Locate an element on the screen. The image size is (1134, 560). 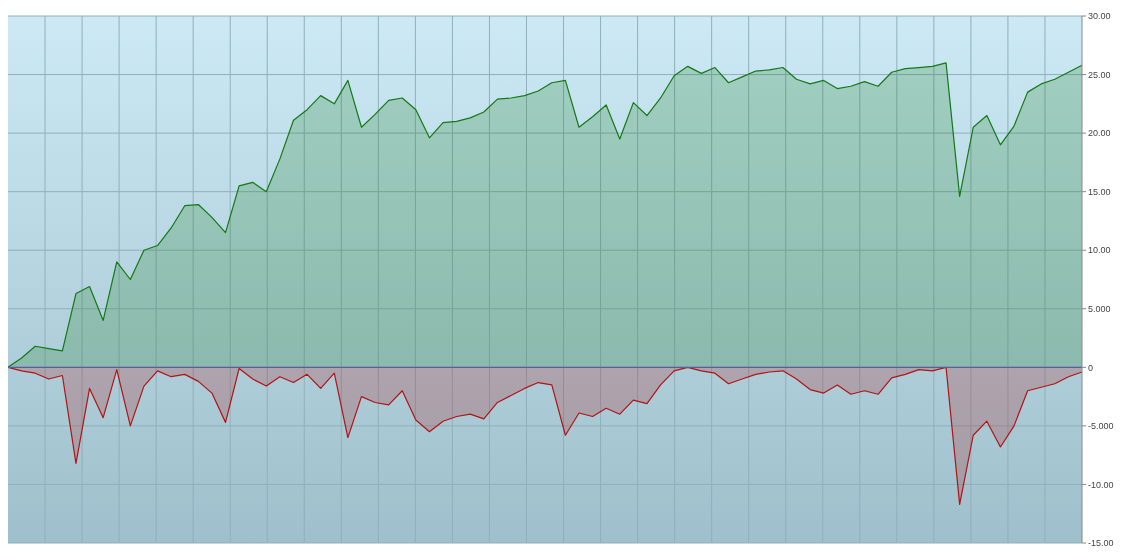
y-tick-label: 10.00 is located at coordinates (1099, 250).